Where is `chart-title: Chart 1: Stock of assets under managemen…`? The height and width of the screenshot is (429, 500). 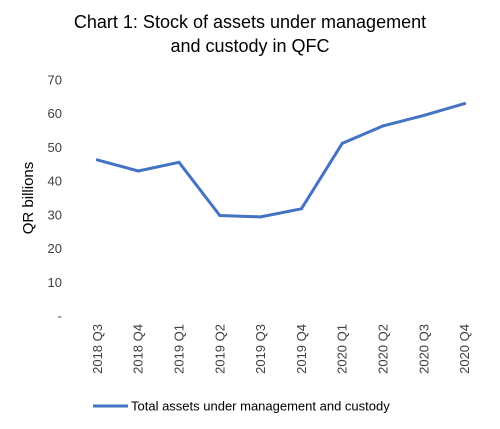 chart-title: Chart 1: Stock of assets under managemen… is located at coordinates (250, 34).